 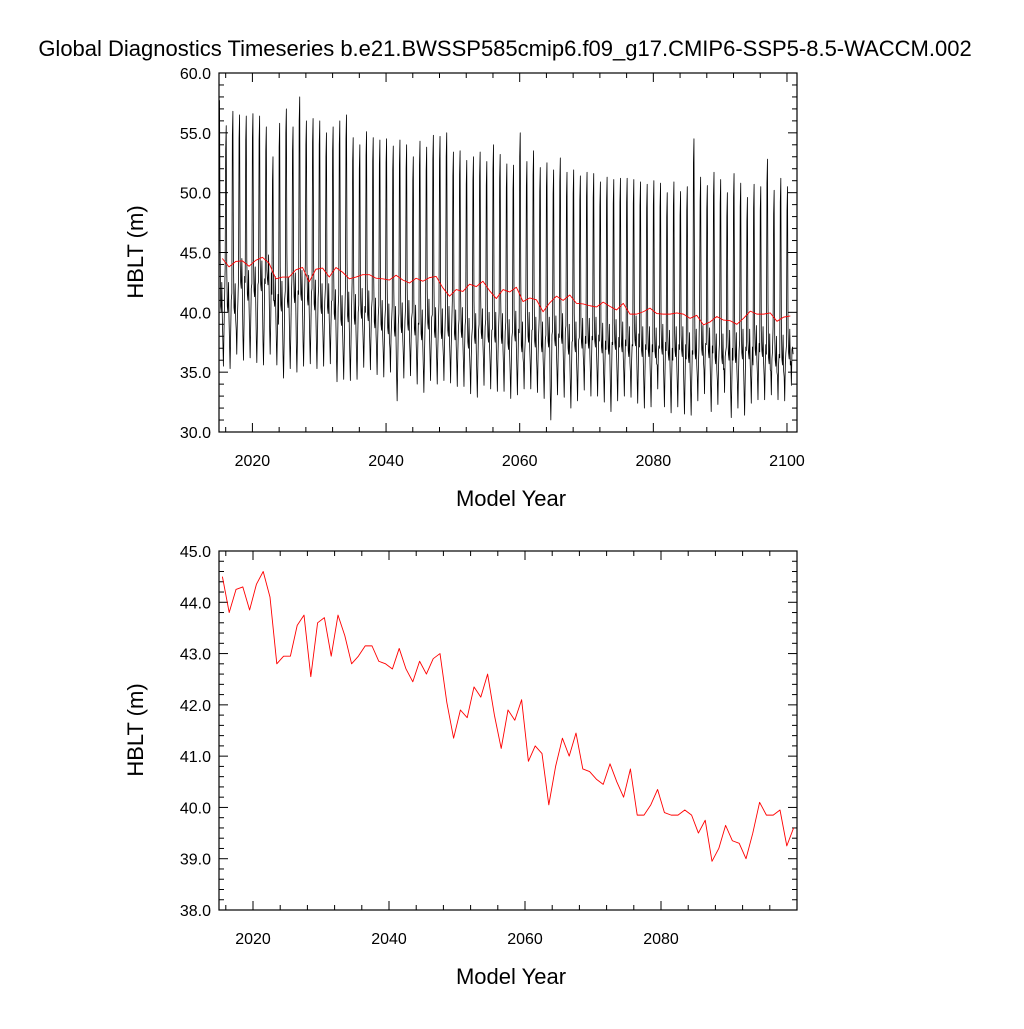 I want to click on bottom-panel-x-tick-labels: 2020 2040 2060 2080, so click(x=457, y=939).